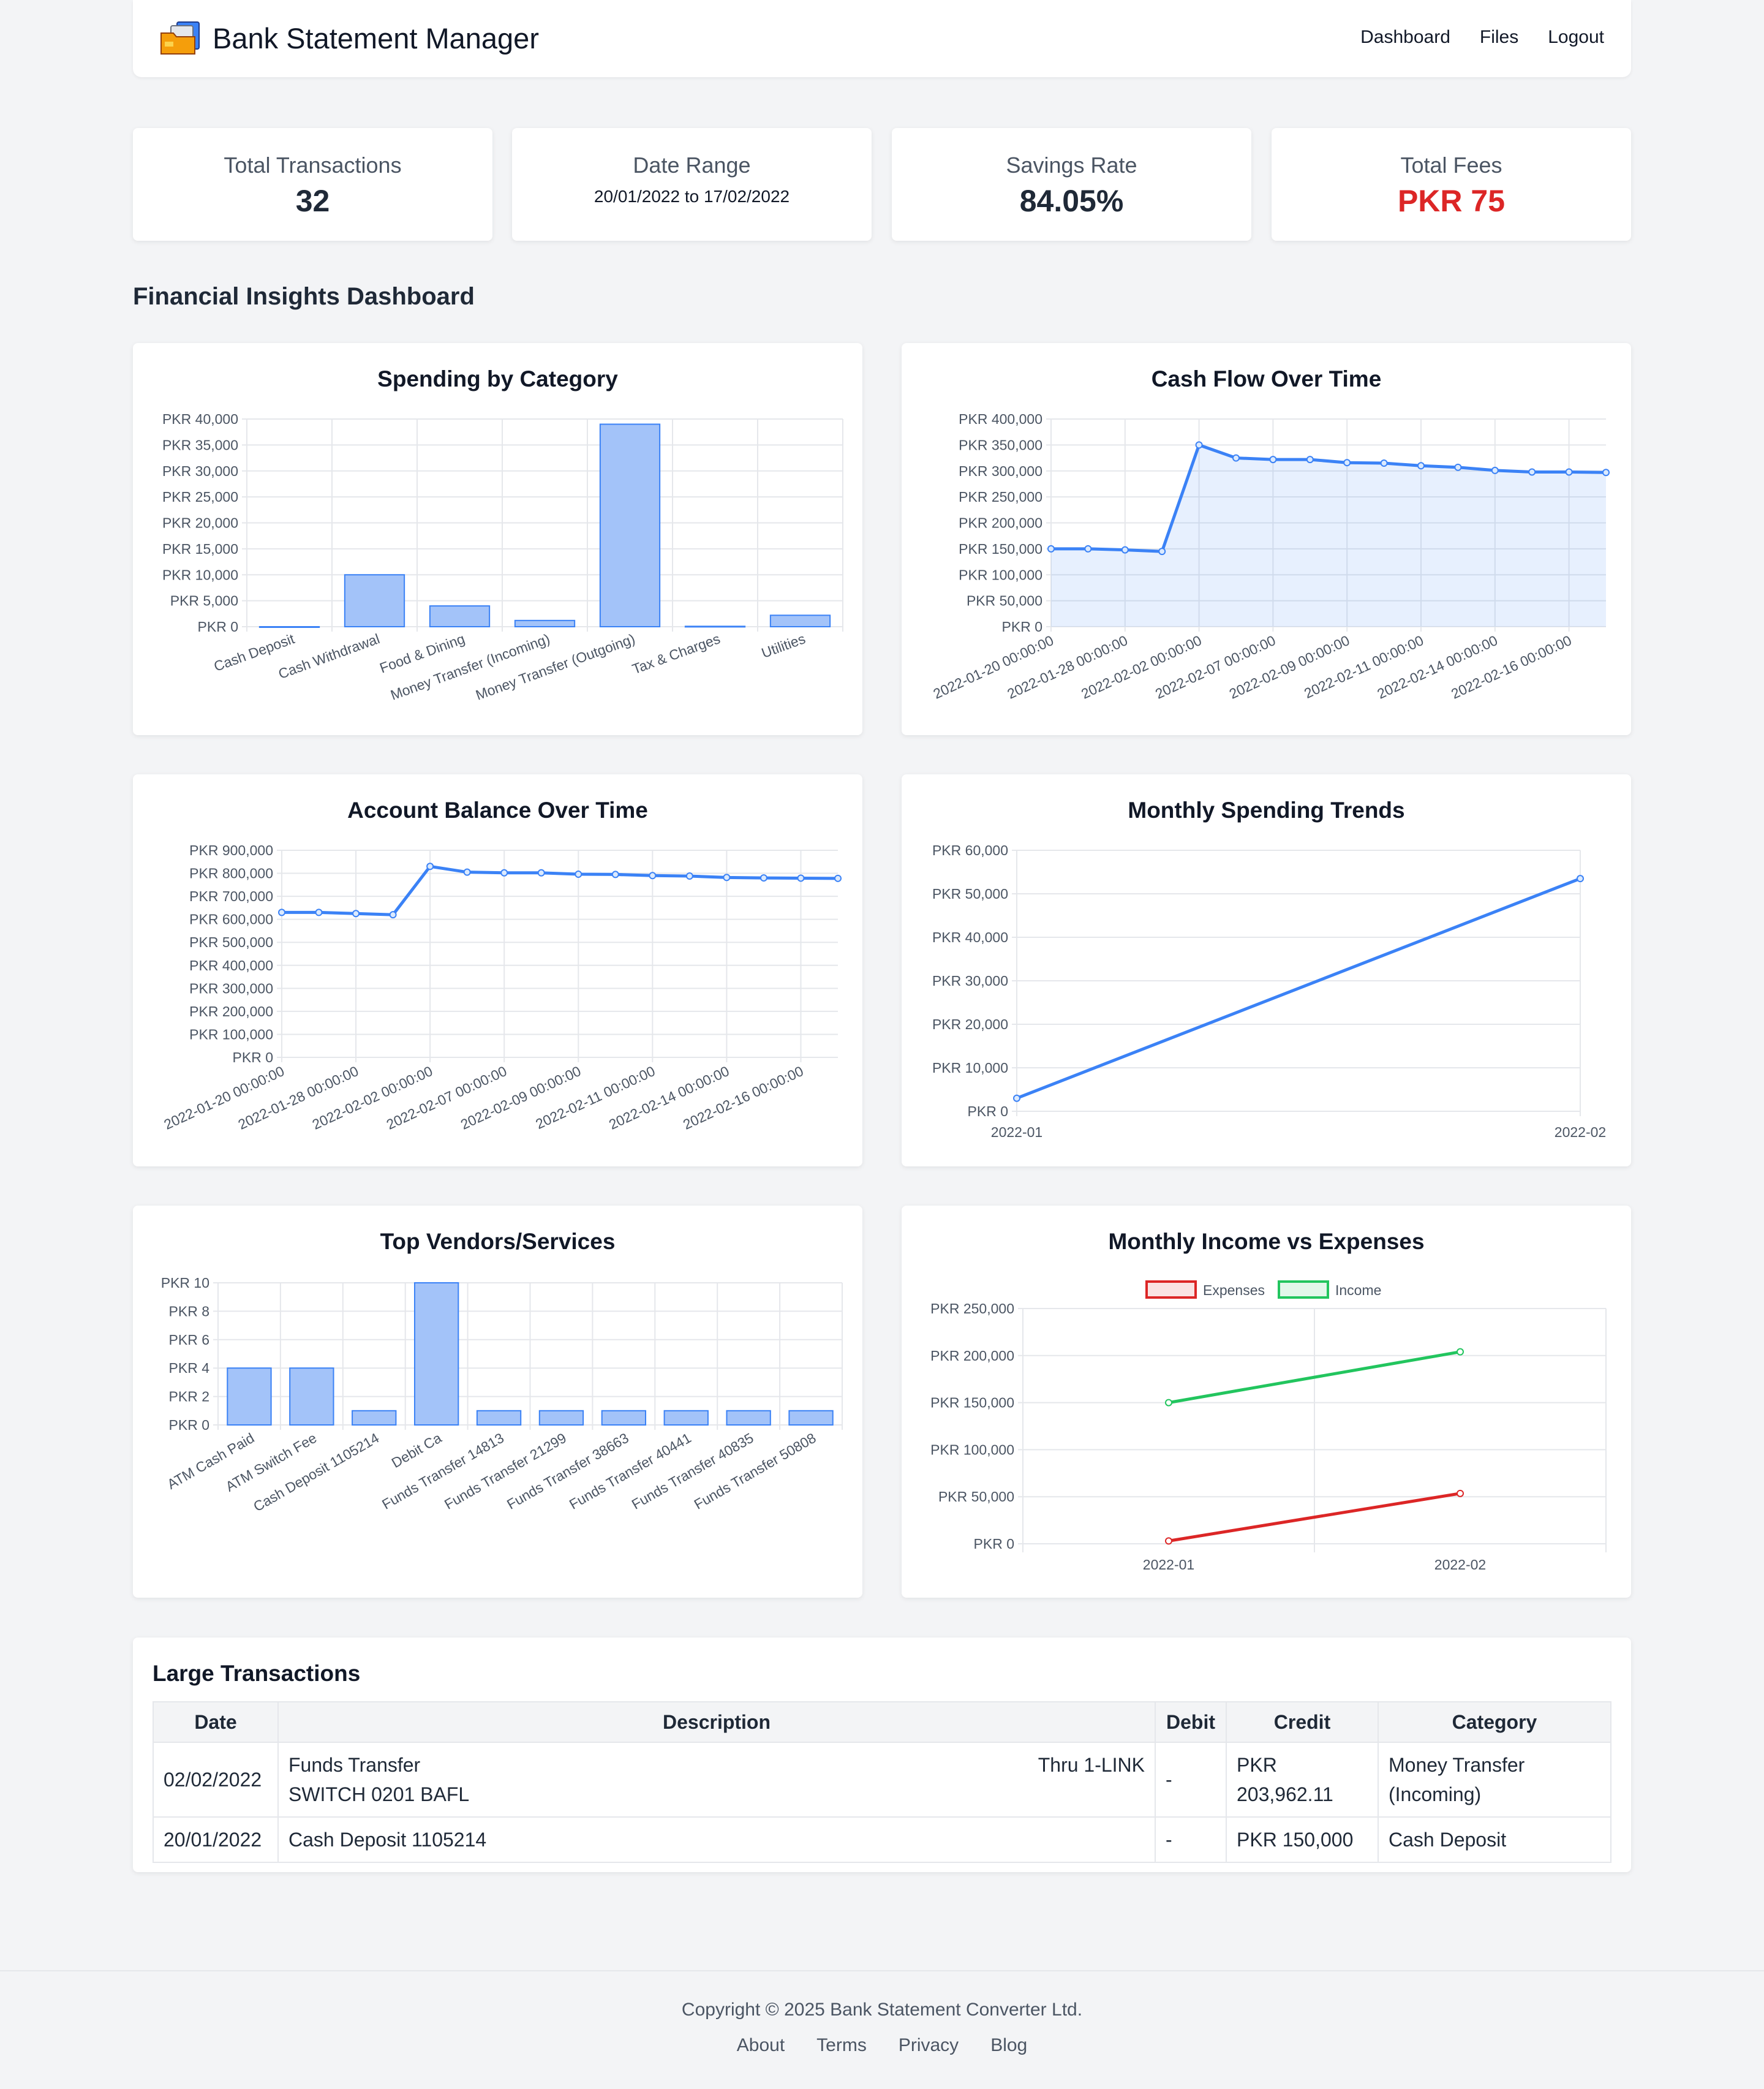  What do you see at coordinates (717, 1839) in the screenshot?
I see `cell-description: Cash Deposit 1105214` at bounding box center [717, 1839].